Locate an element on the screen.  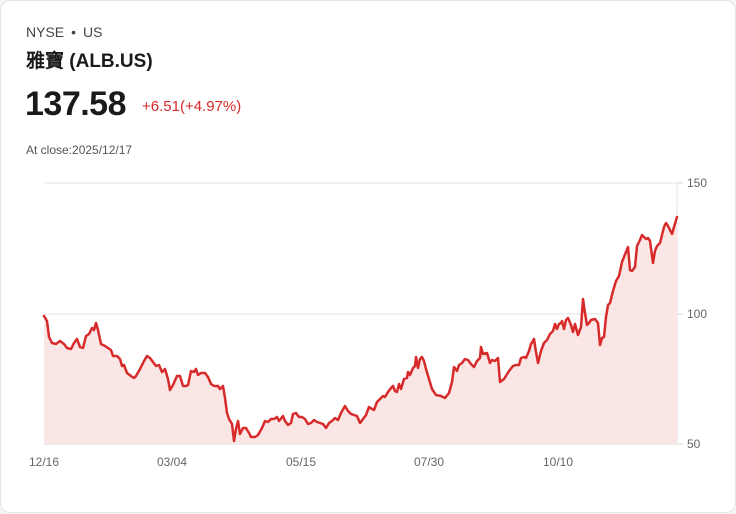
x-tick-03-04: 03/04 is located at coordinates (172, 462).